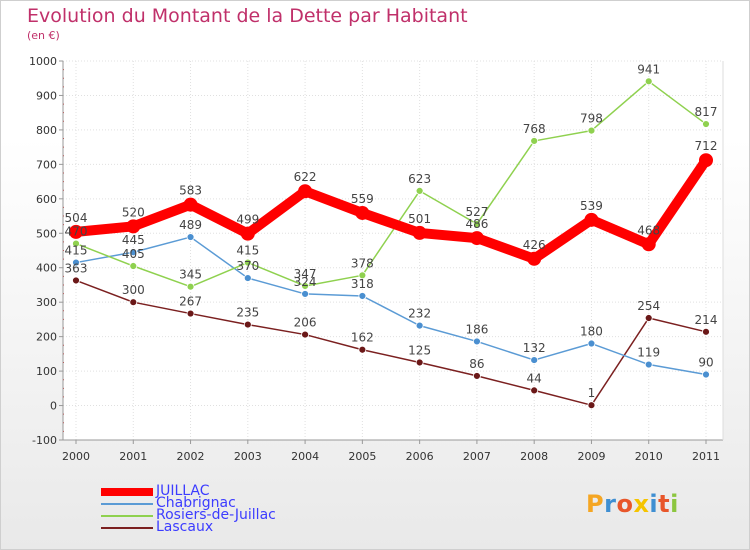 The width and height of the screenshot is (750, 550). Describe the element at coordinates (305, 456) in the screenshot. I see `x-tick-label: 2004` at that location.